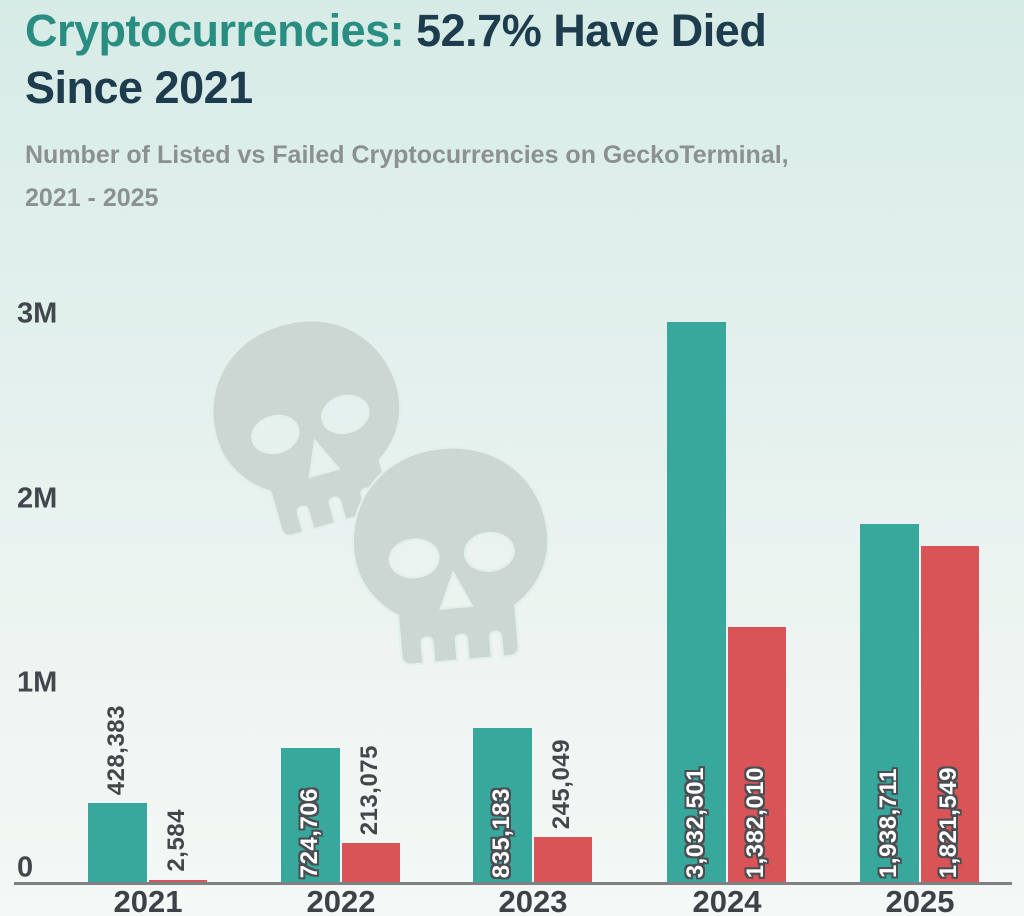 This screenshot has height=916, width=1024. I want to click on bar-value-label-failed-2023: 245,049, so click(561, 783).